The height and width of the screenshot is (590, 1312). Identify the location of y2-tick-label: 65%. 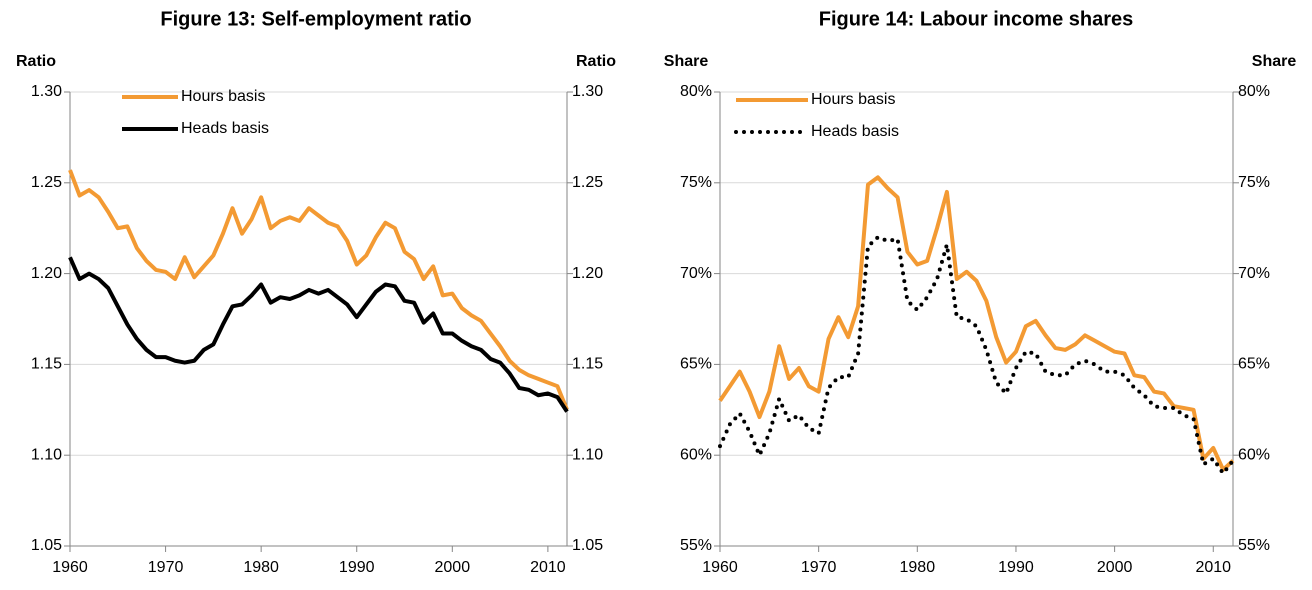
(1254, 364).